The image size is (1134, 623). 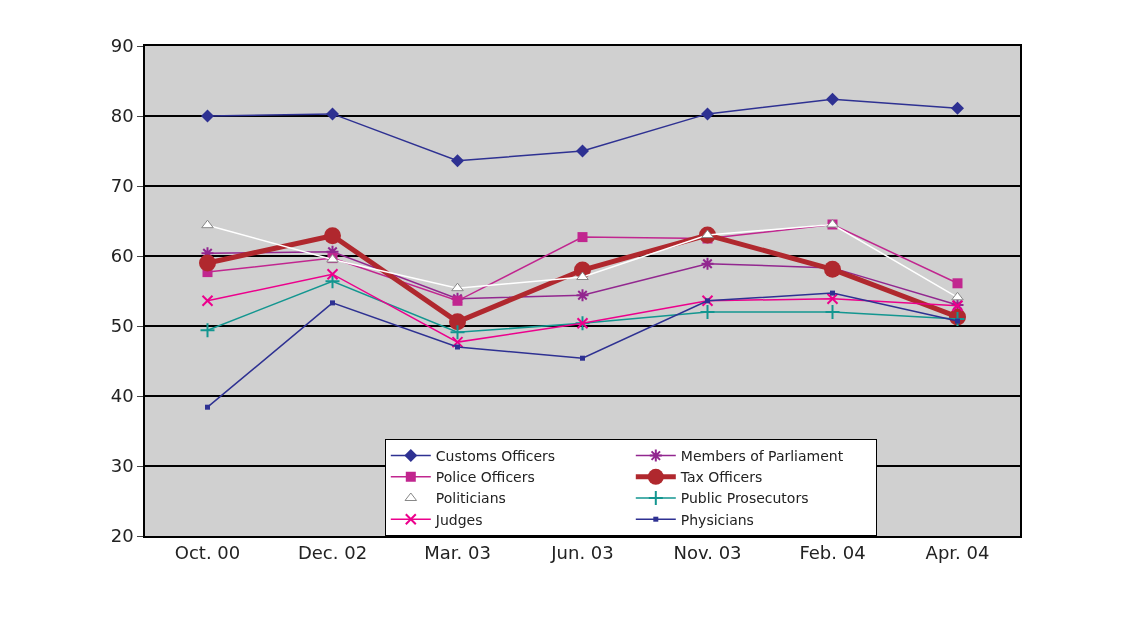 I want to click on legend-label: Politicians, so click(x=470, y=498).